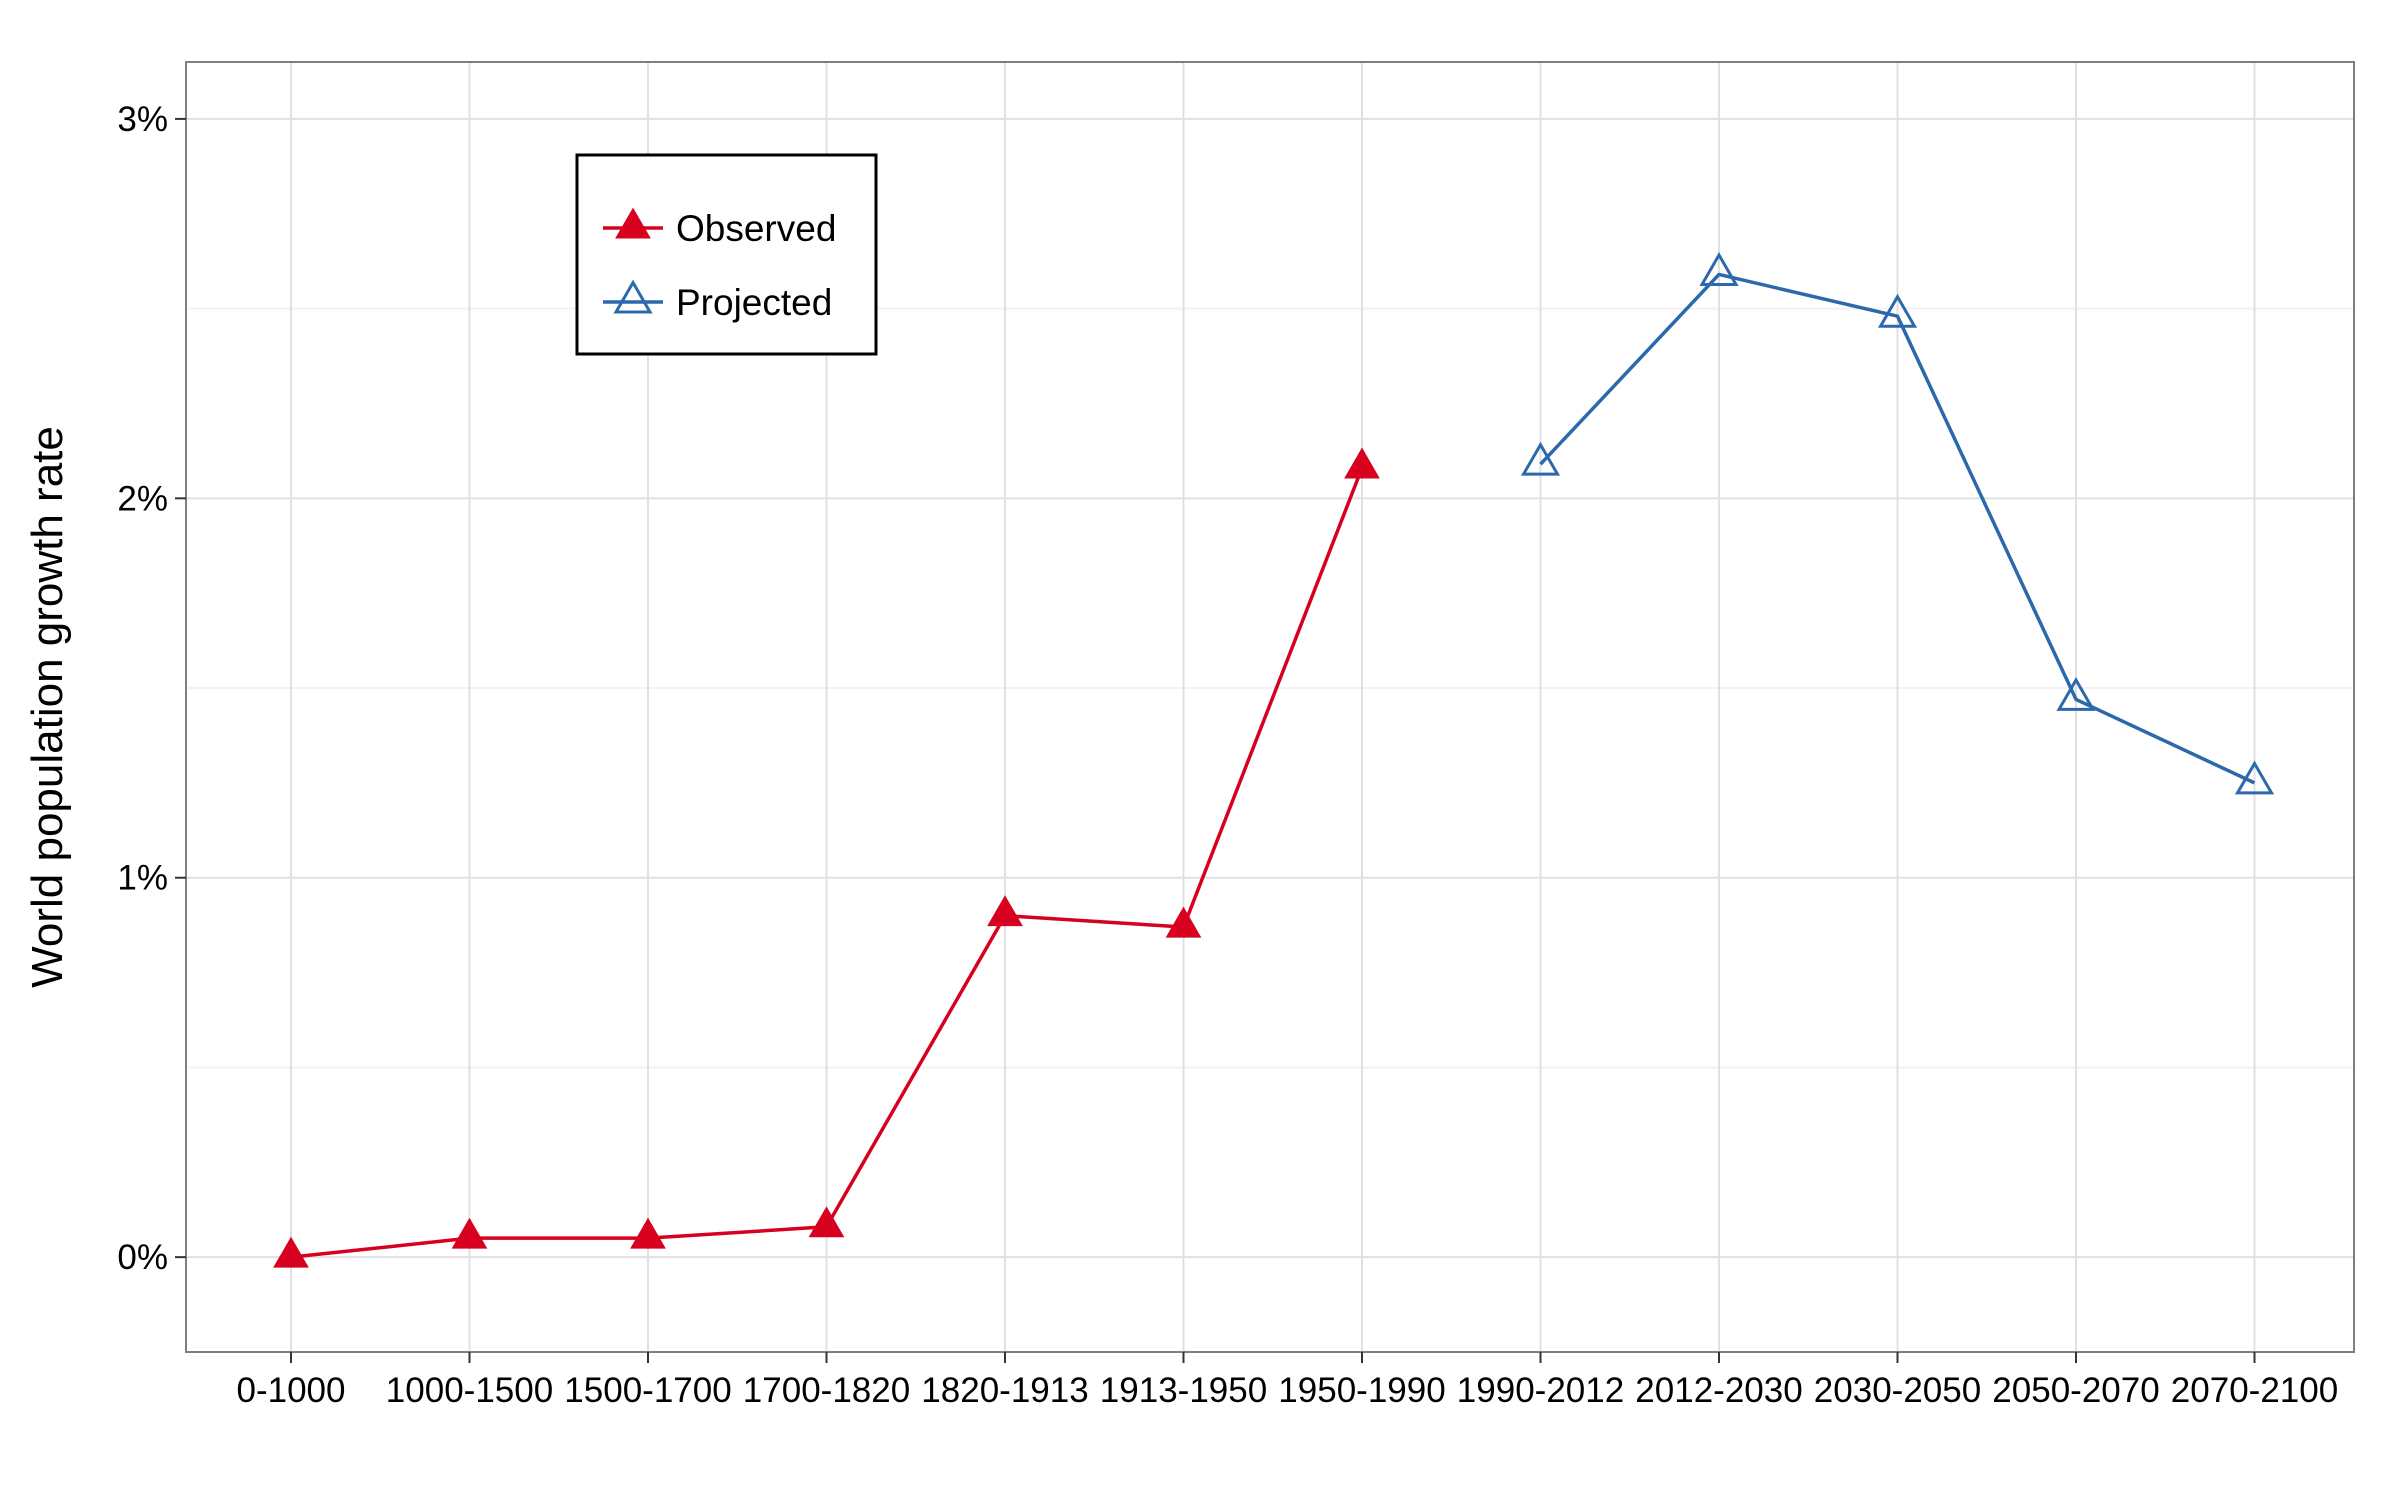 The image size is (2400, 1500). I want to click on y-tick-label: 2%, so click(142, 498).